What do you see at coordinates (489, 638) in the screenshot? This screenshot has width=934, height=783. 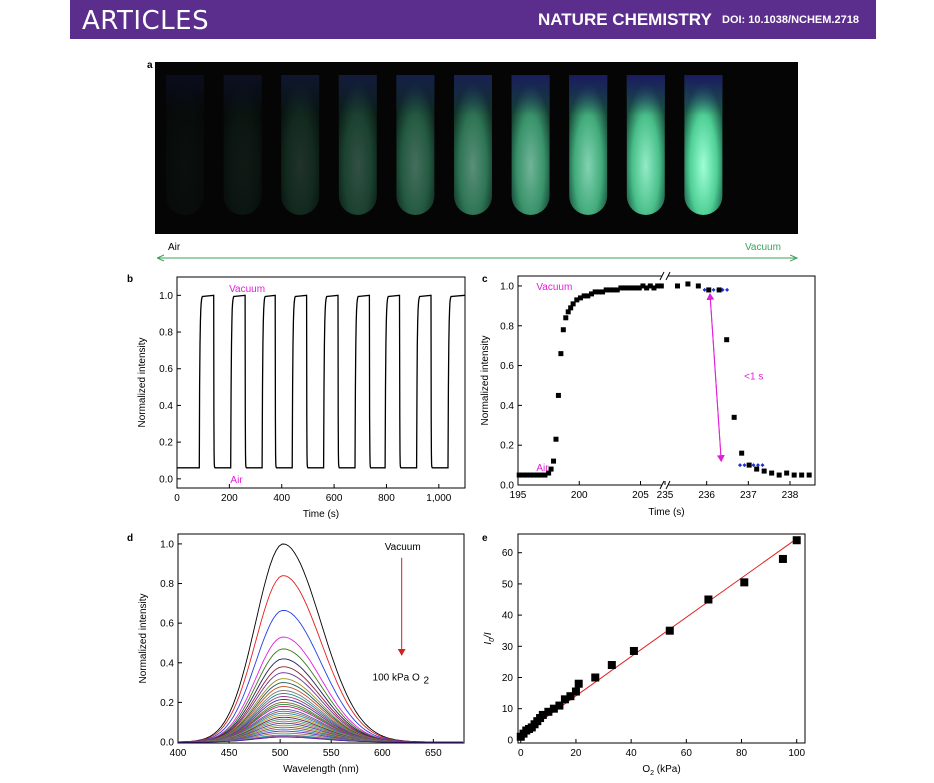 I see `y-axis-label: I0/I` at bounding box center [489, 638].